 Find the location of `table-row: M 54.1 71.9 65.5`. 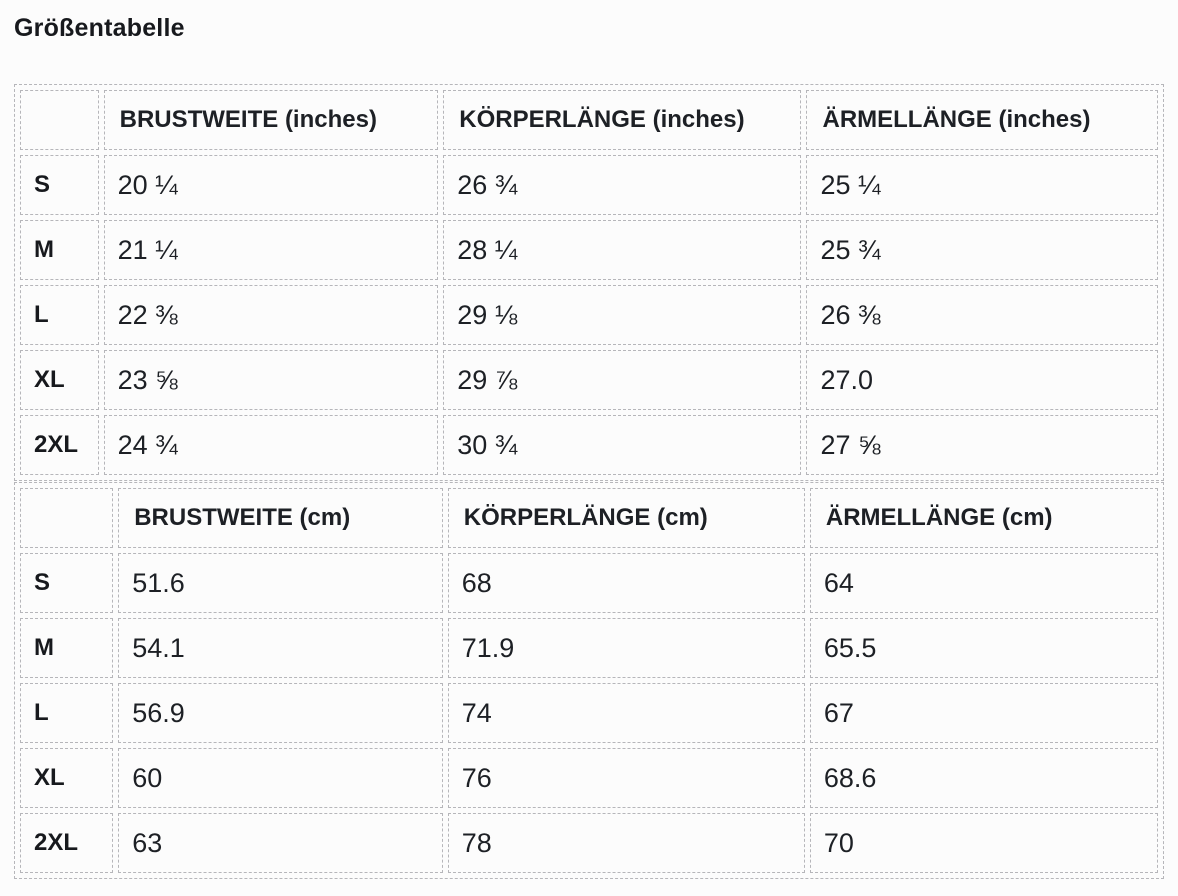

table-row: M 54.1 71.9 65.5 is located at coordinates (589, 648).